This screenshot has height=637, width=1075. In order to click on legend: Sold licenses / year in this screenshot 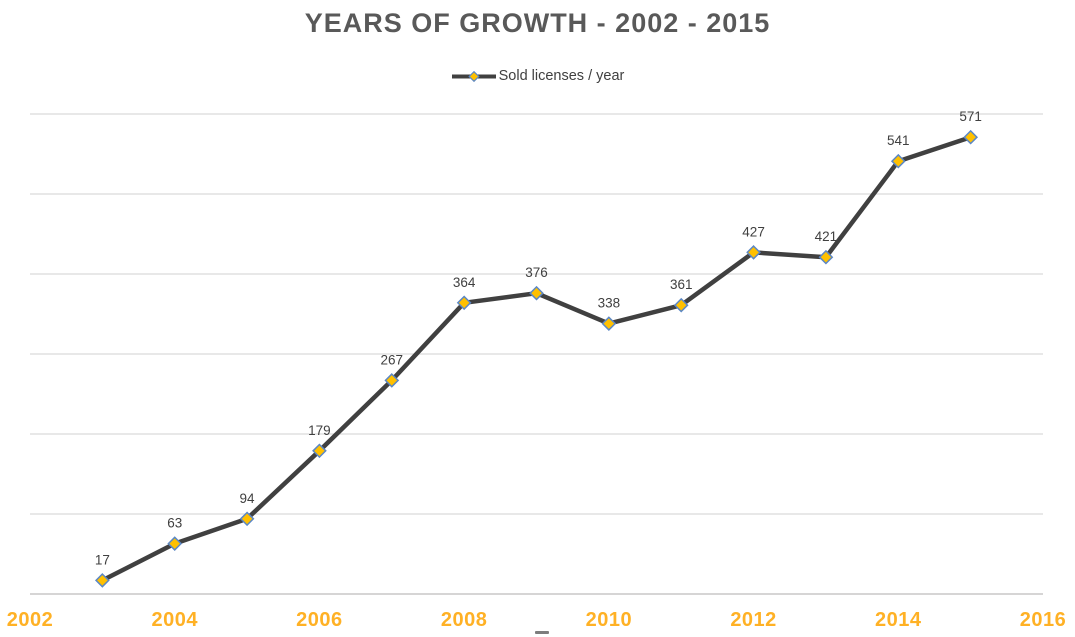, I will do `click(537, 76)`.